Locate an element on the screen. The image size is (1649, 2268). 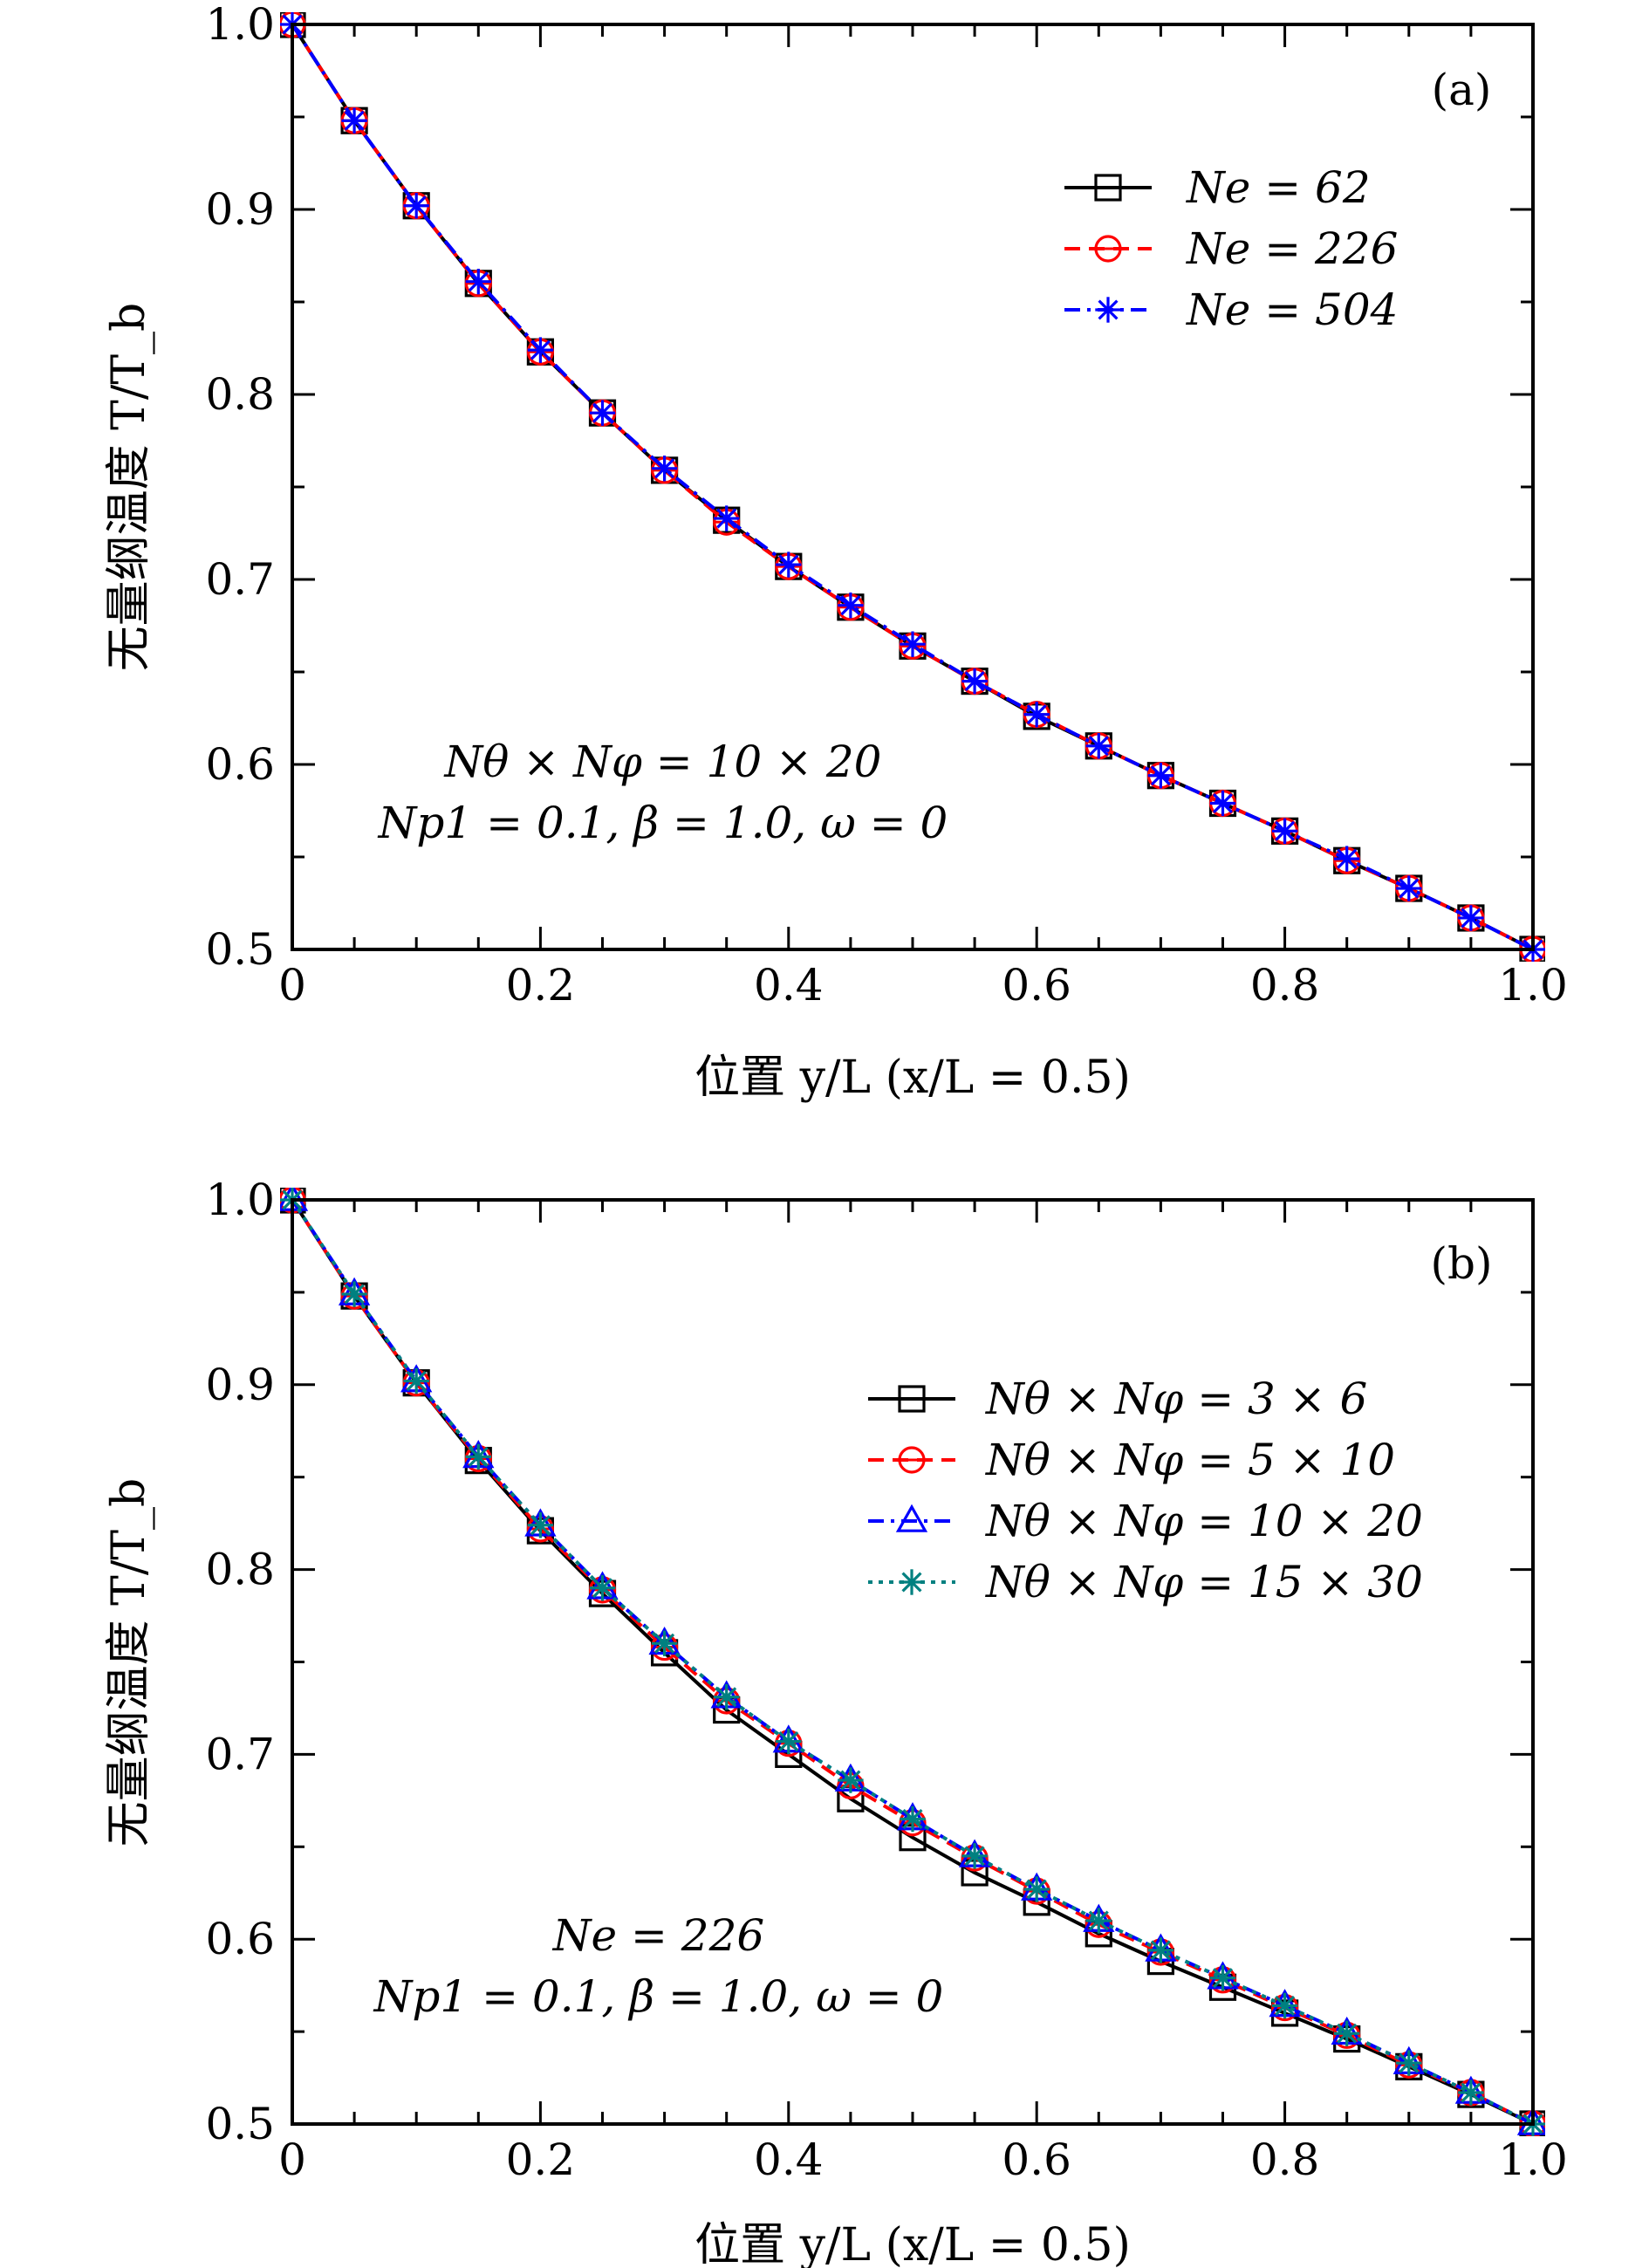
legend: Ne = 62 Ne = 226 Ne = 504 is located at coordinates (1231, 248).